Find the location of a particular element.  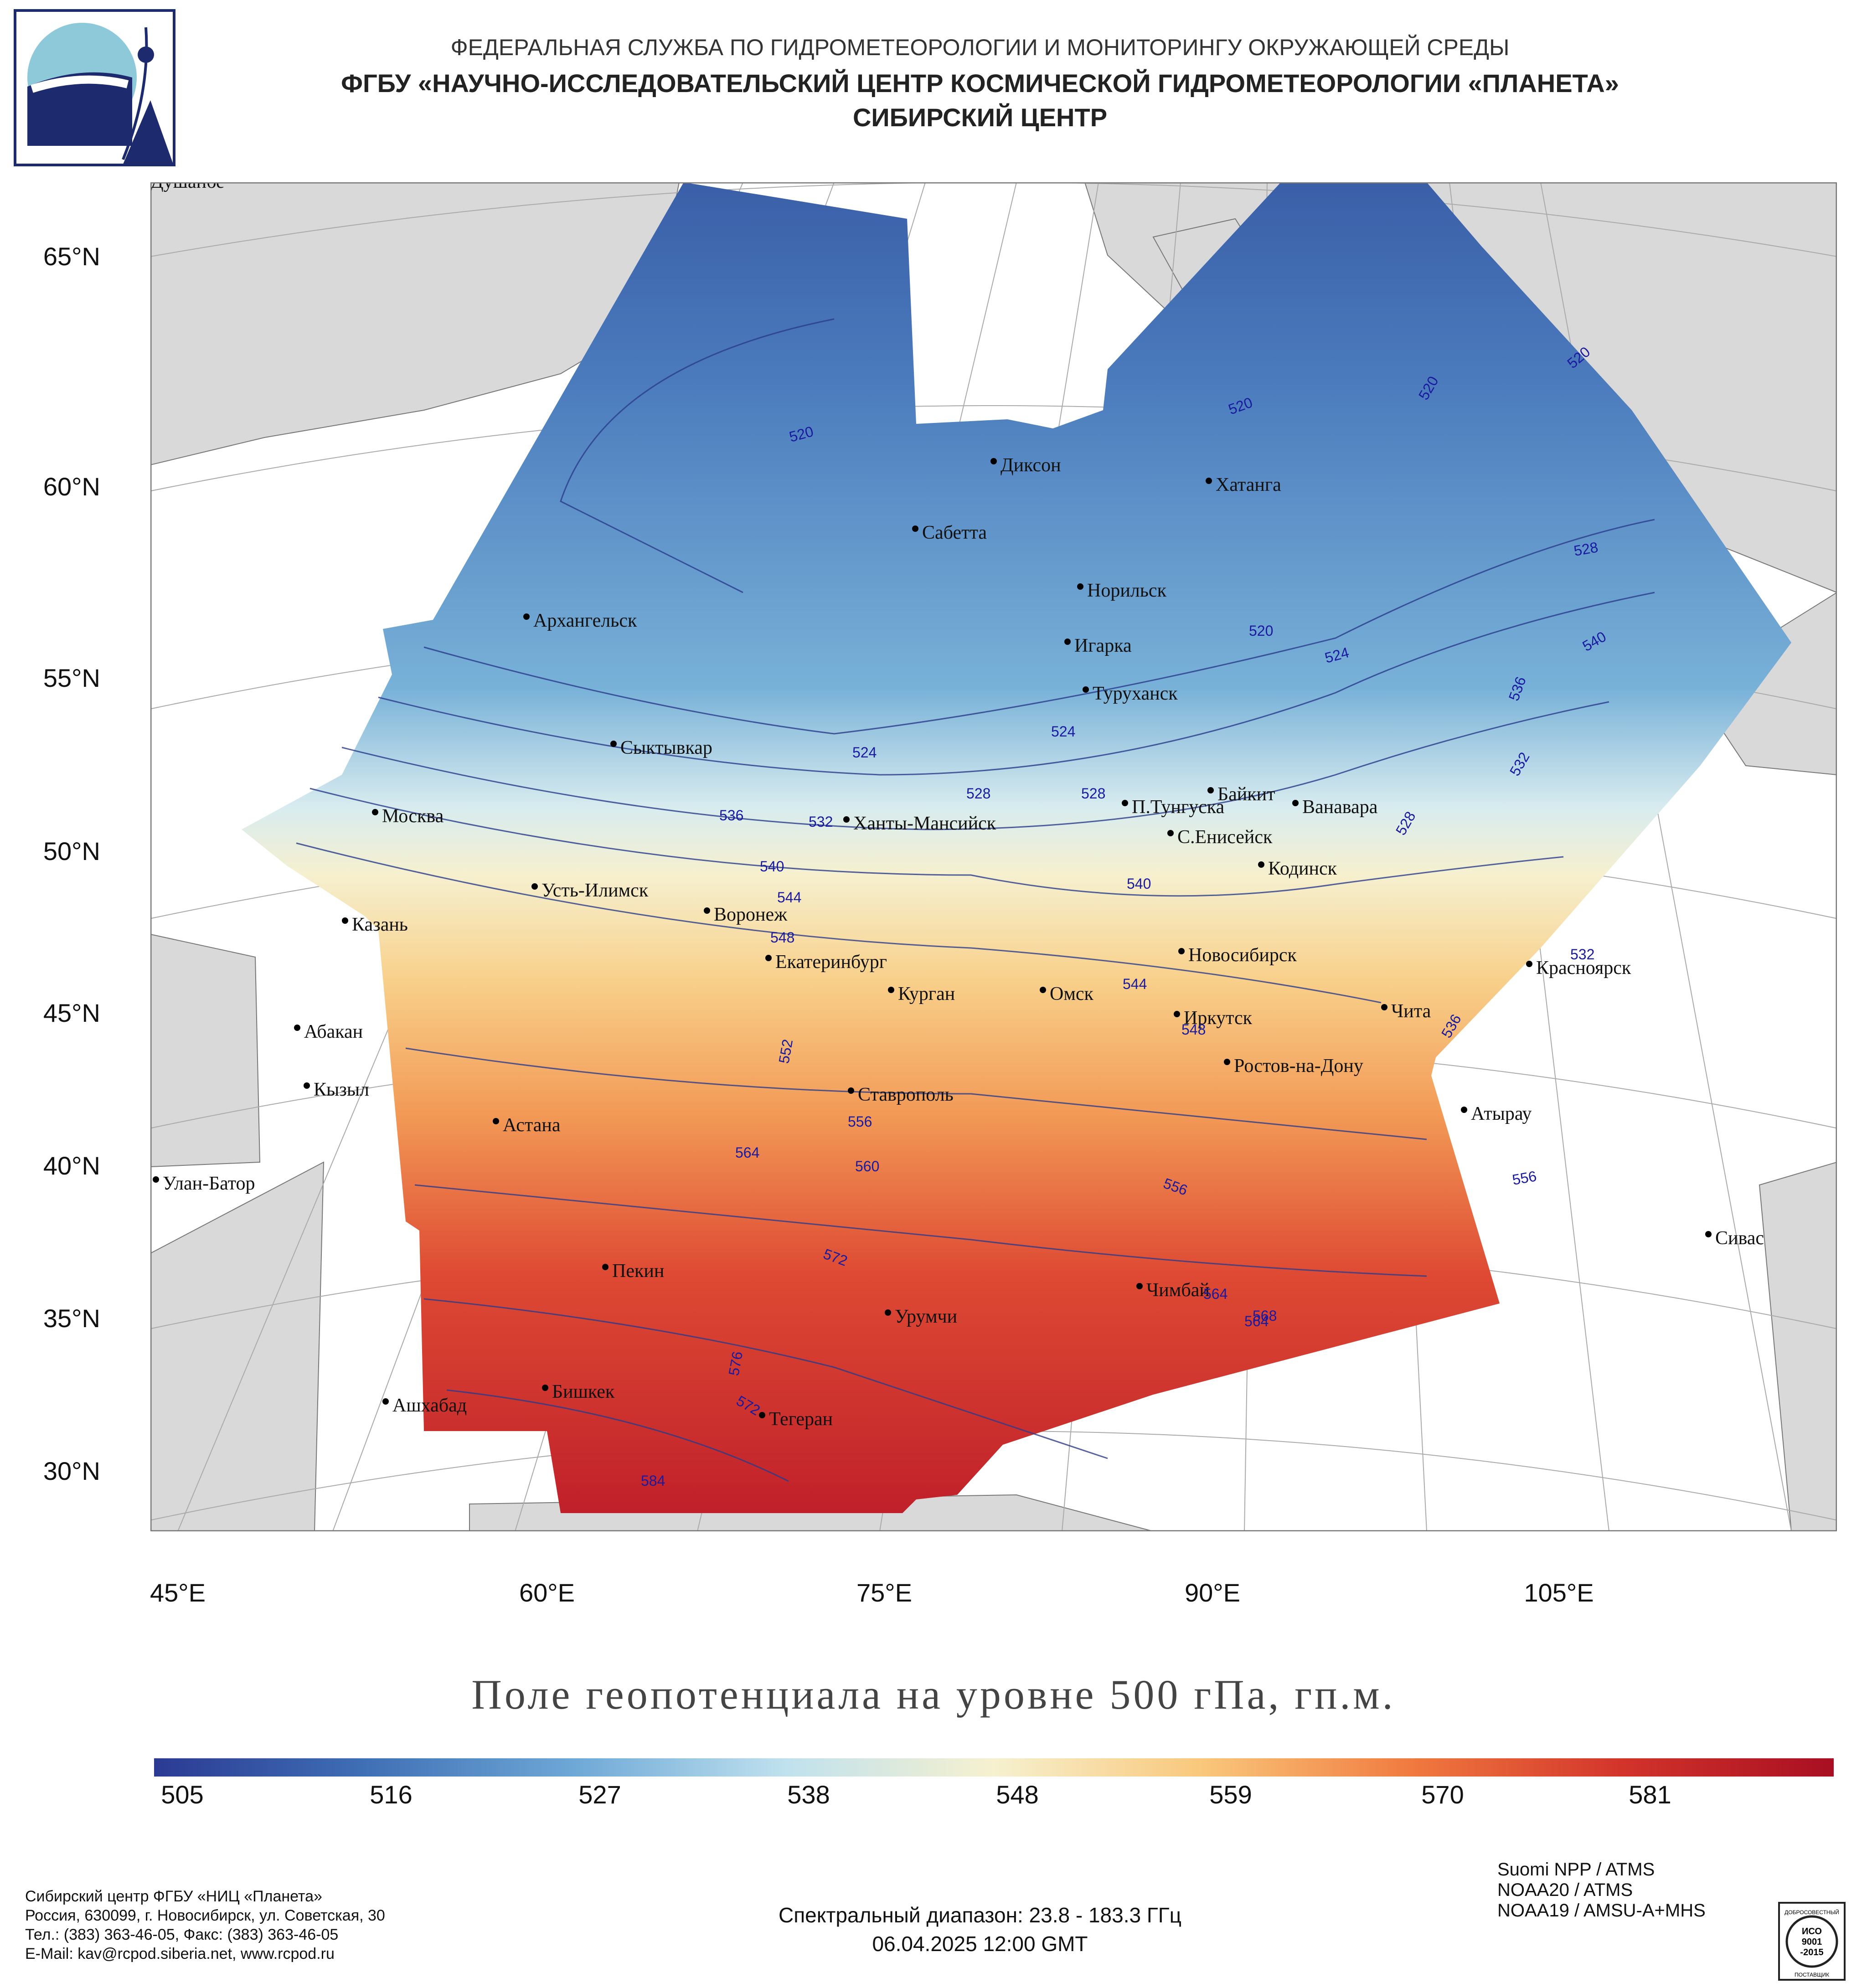

city-label: Норильск is located at coordinates (1127, 591).